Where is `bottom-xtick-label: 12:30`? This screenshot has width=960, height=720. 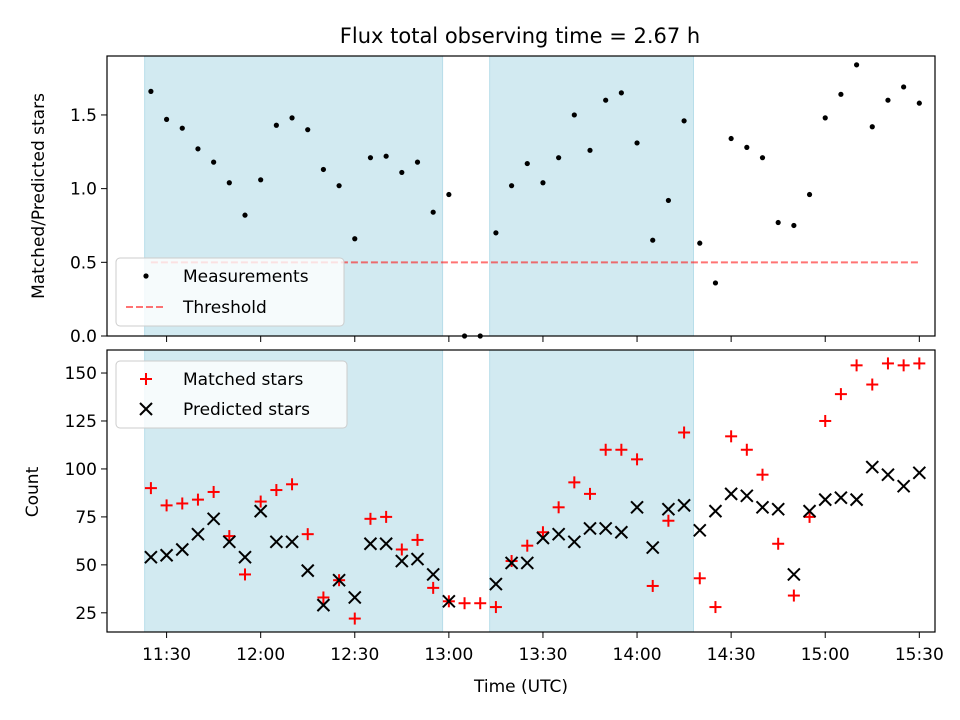 bottom-xtick-label: 12:30 is located at coordinates (354, 655).